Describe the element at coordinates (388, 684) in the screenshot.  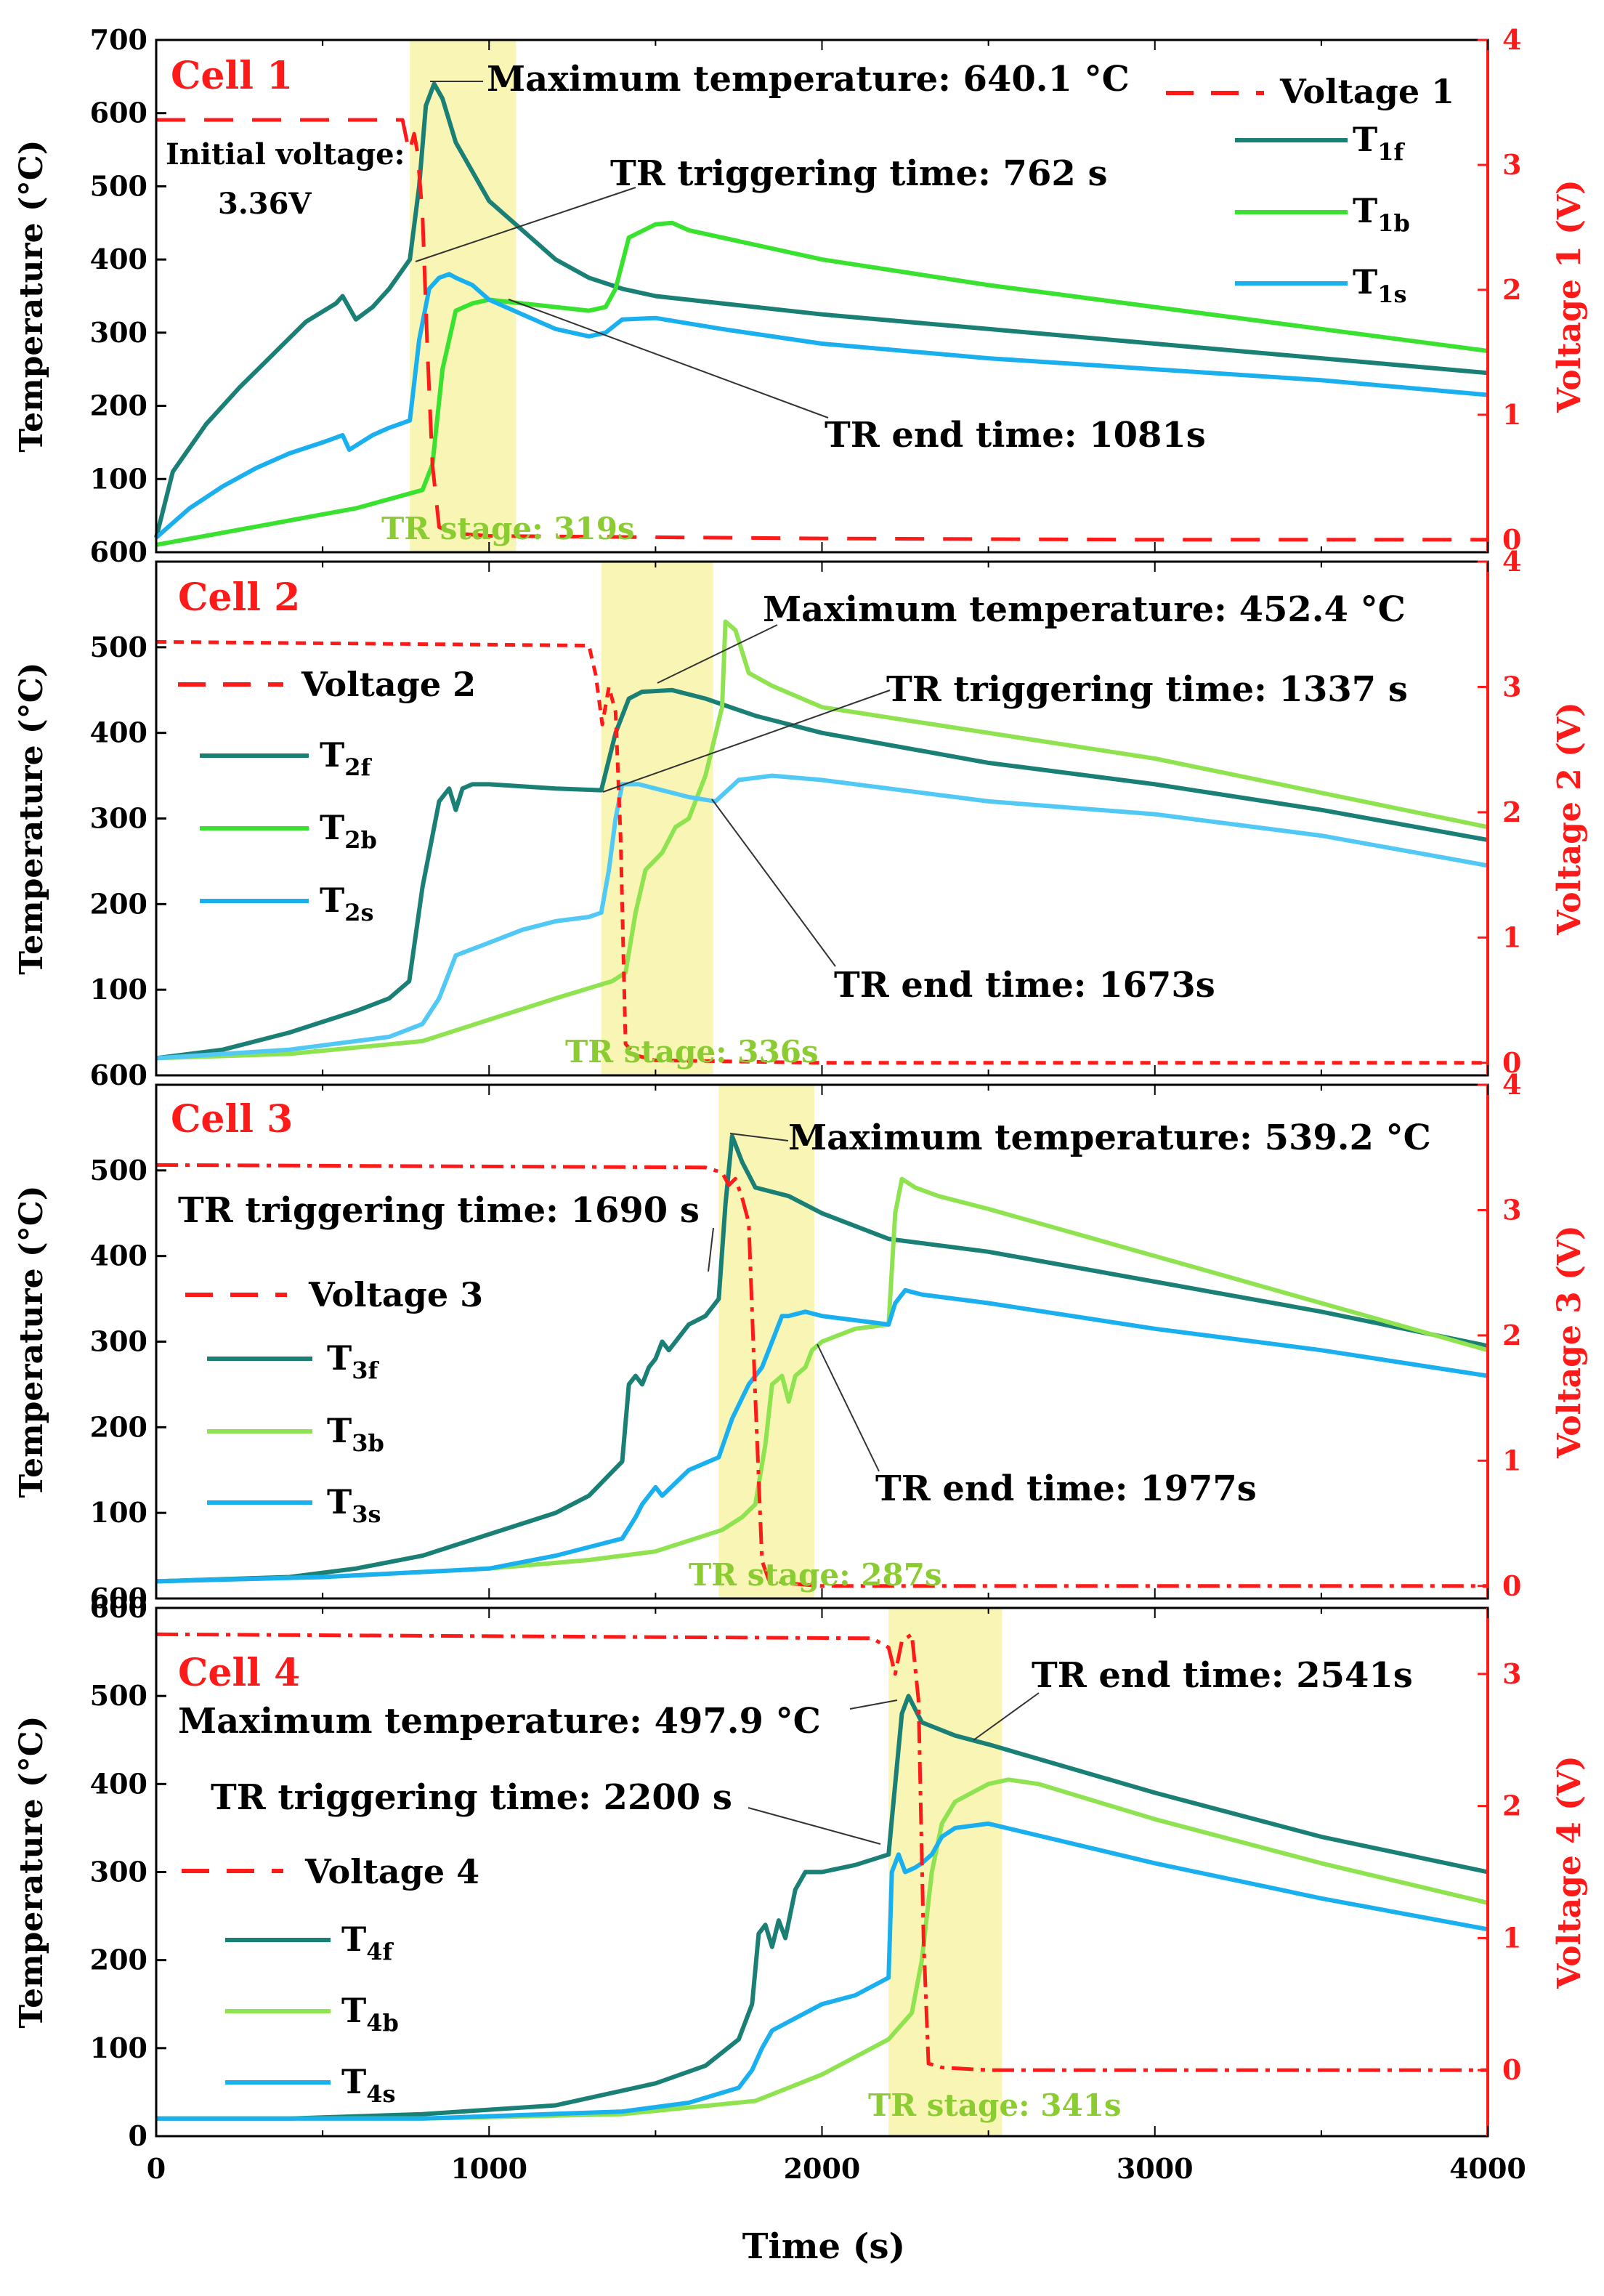
I see `legend-2-voltage-label: Voltage 2` at that location.